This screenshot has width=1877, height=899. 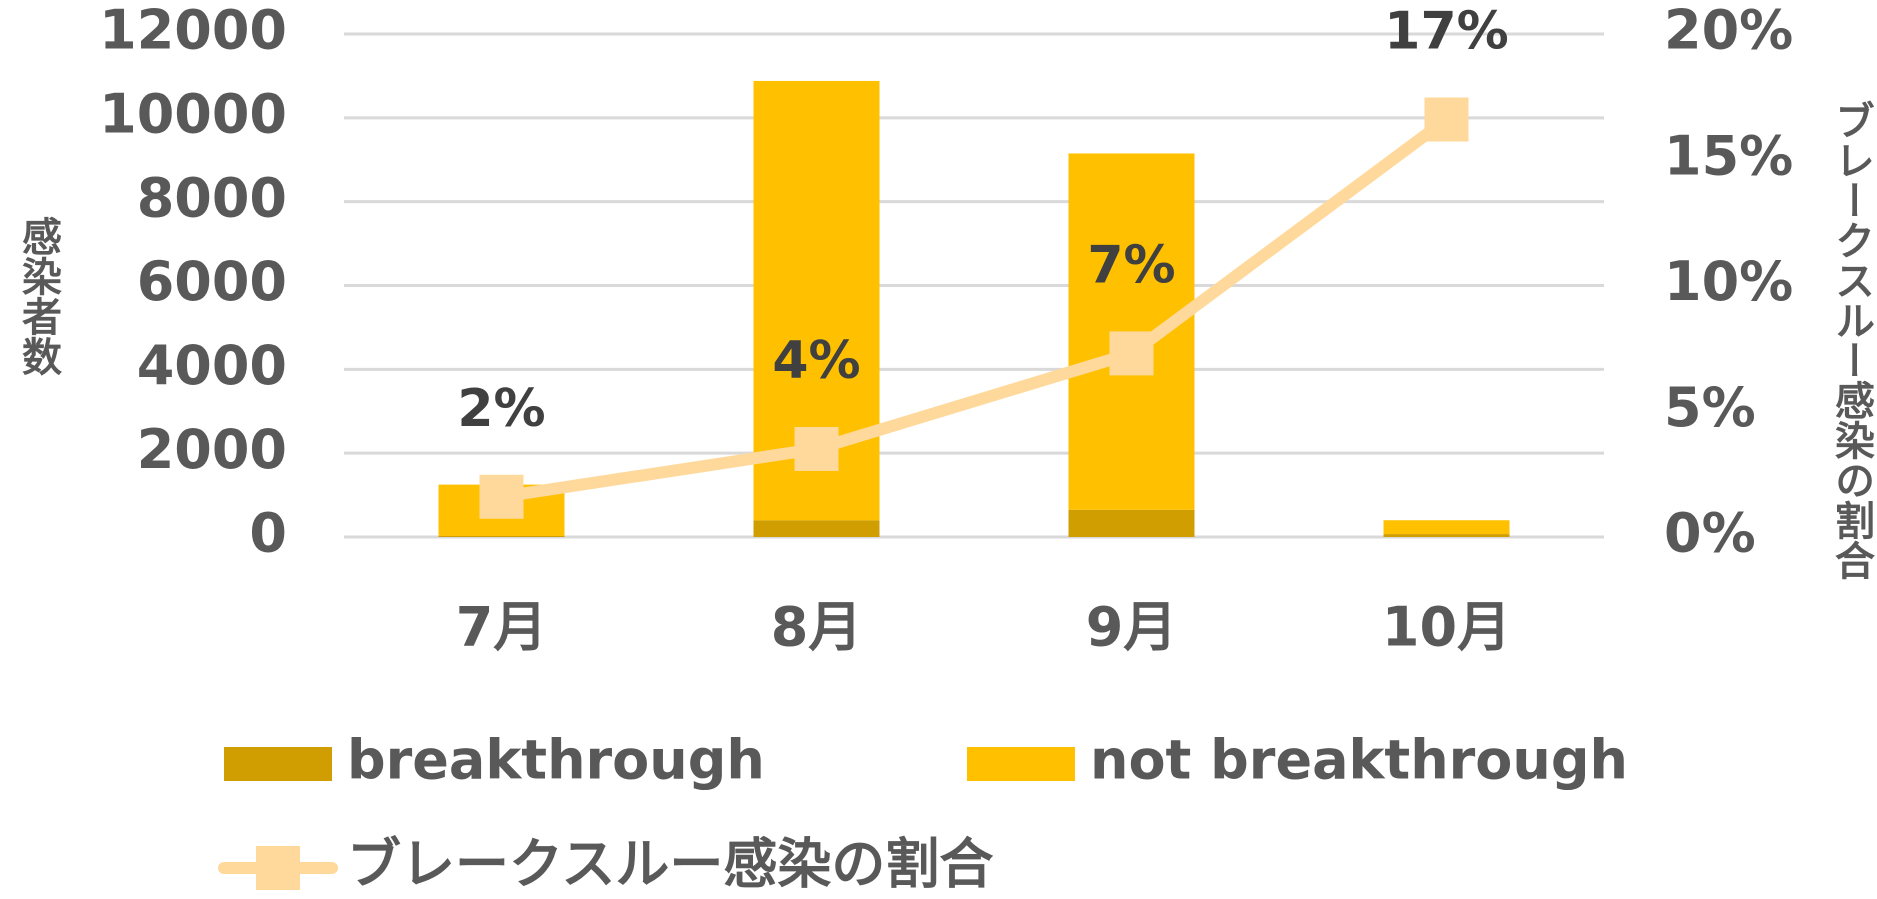 I want to click on x-tick-label: 10月, so click(x=1446, y=627).